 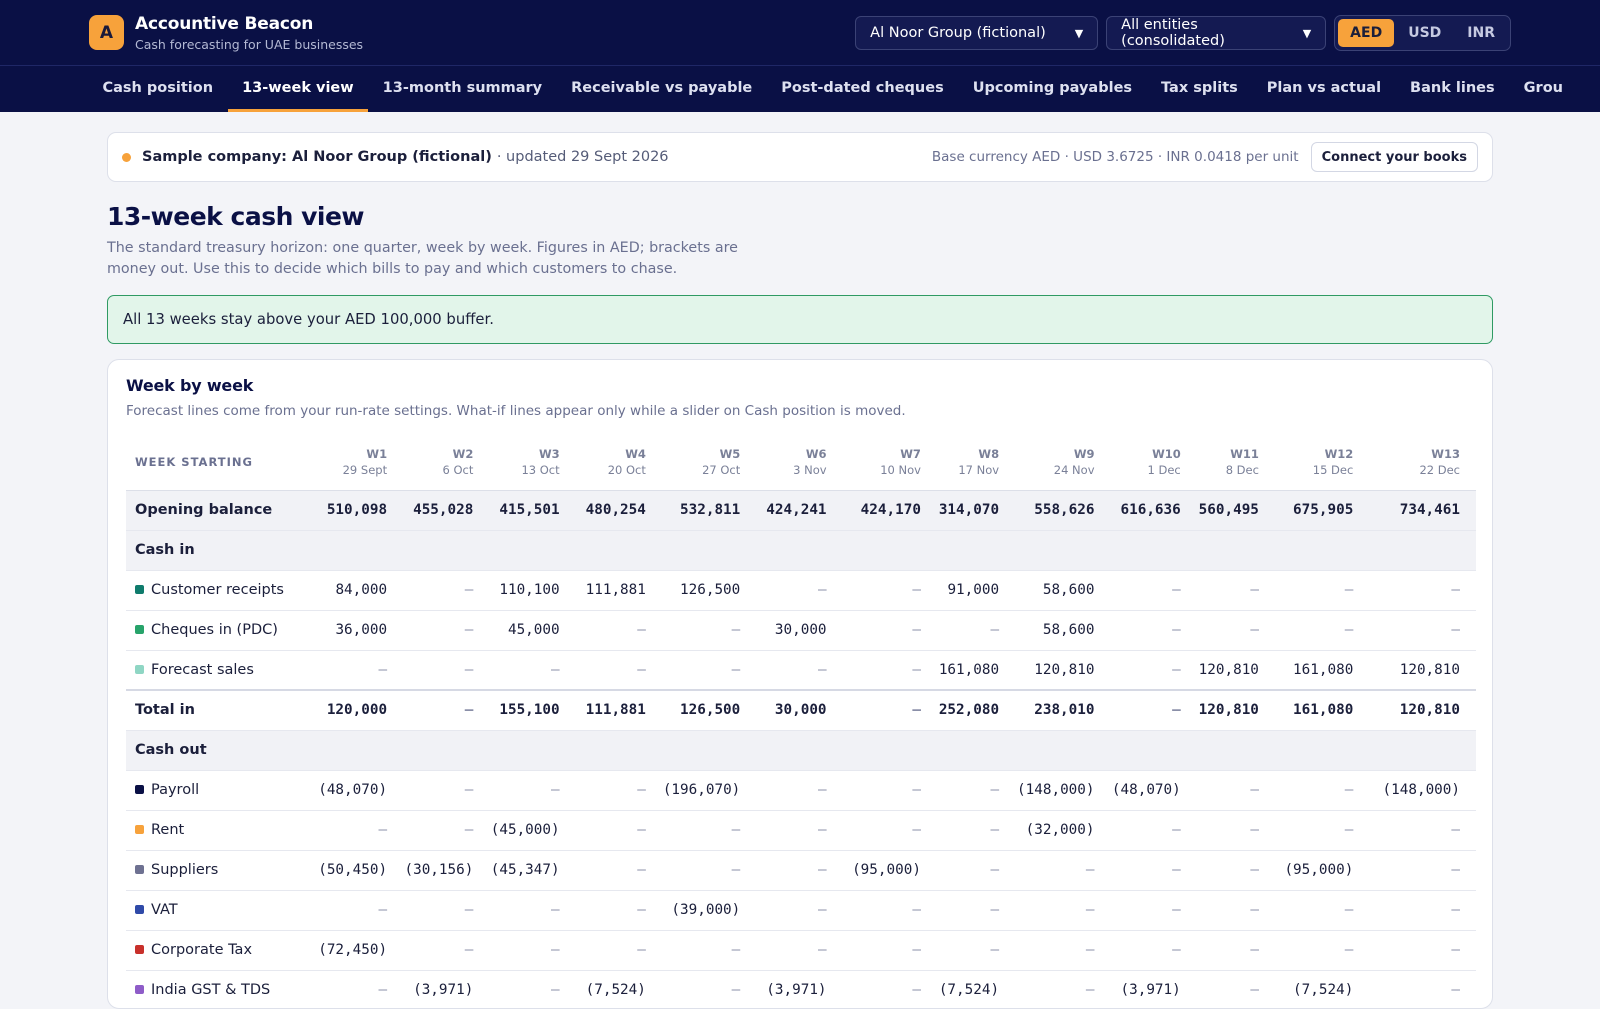 I want to click on row-label: Total in, so click(x=218, y=709).